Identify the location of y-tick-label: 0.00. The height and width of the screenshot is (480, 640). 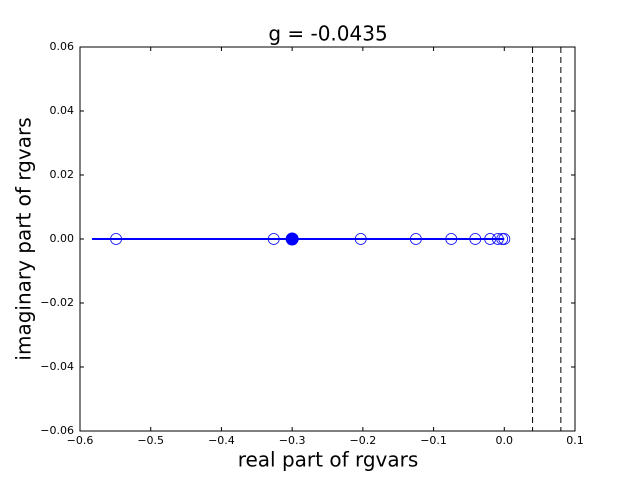
(62, 238).